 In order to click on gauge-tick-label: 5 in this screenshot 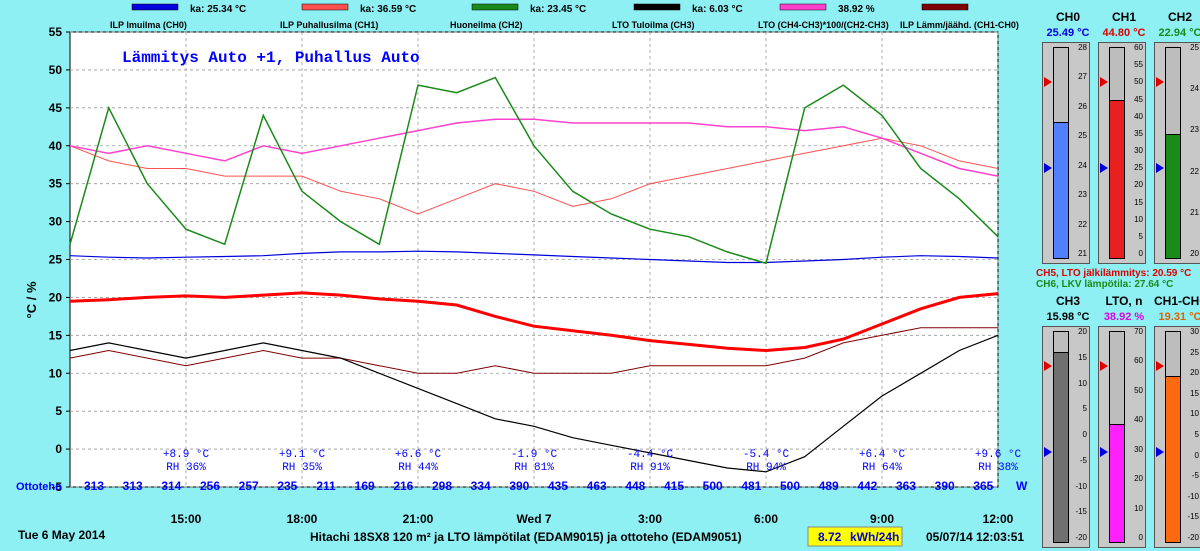, I will do `click(1084, 409)`.